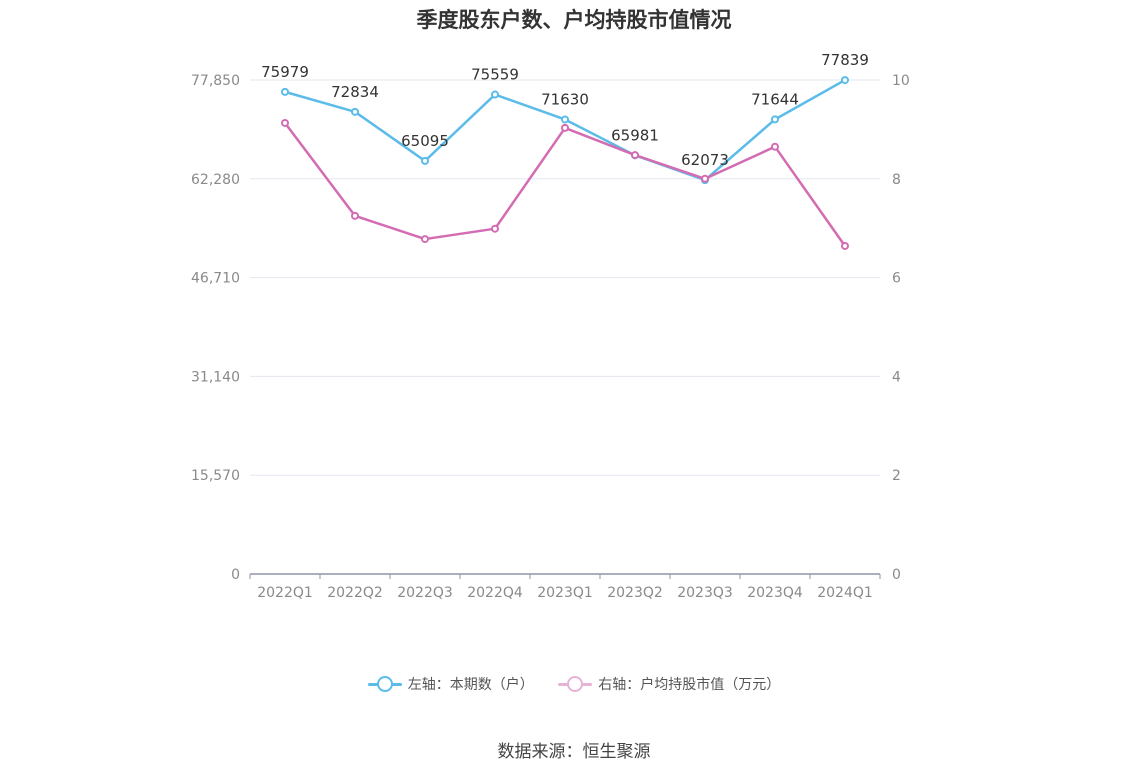  What do you see at coordinates (470, 685) in the screenshot?
I see `legend-series1-label: 左轴：本期数（户）` at bounding box center [470, 685].